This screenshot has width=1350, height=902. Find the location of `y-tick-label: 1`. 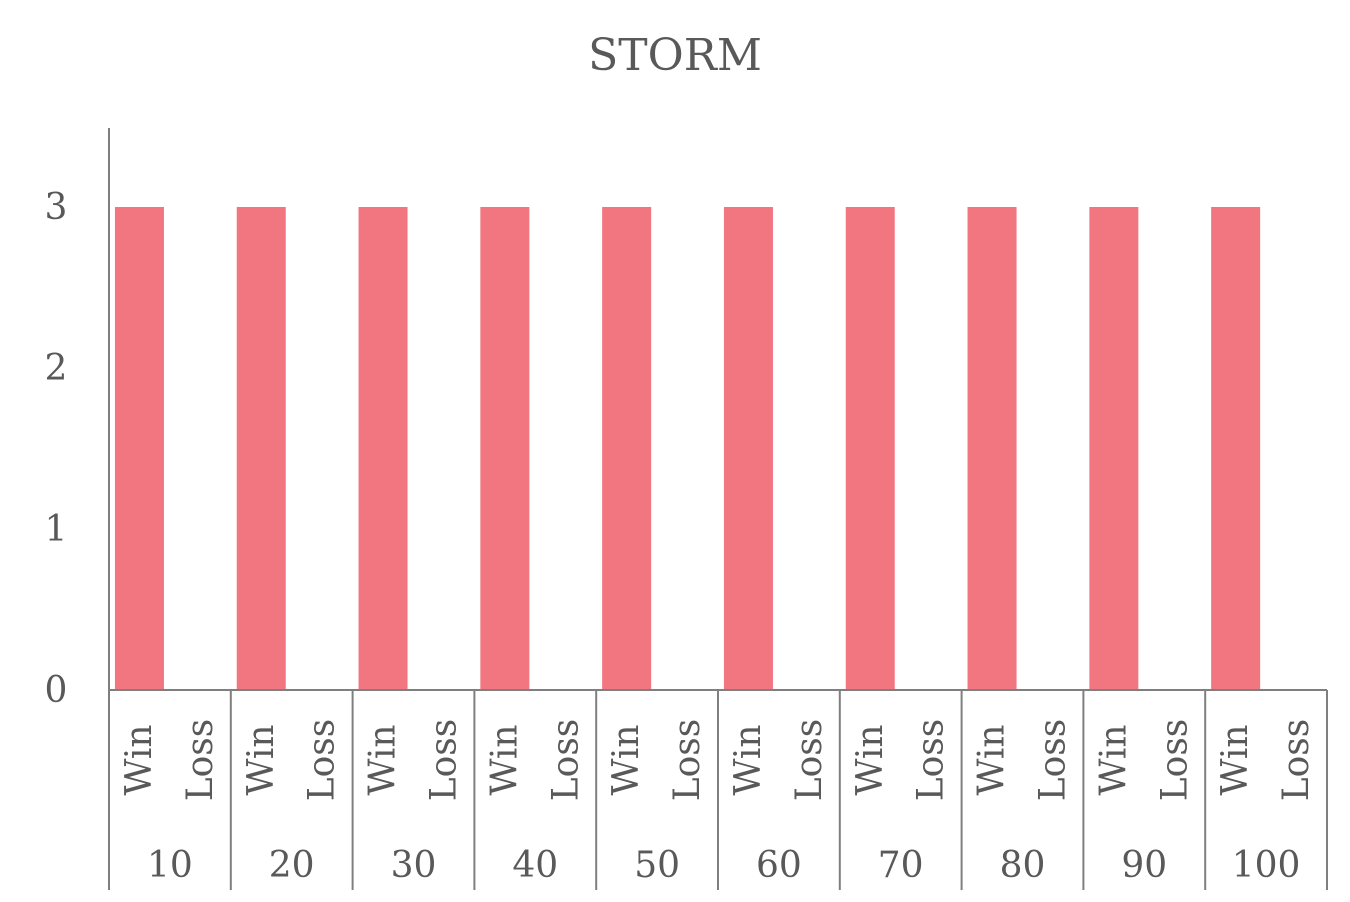

y-tick-label: 1 is located at coordinates (56, 529).